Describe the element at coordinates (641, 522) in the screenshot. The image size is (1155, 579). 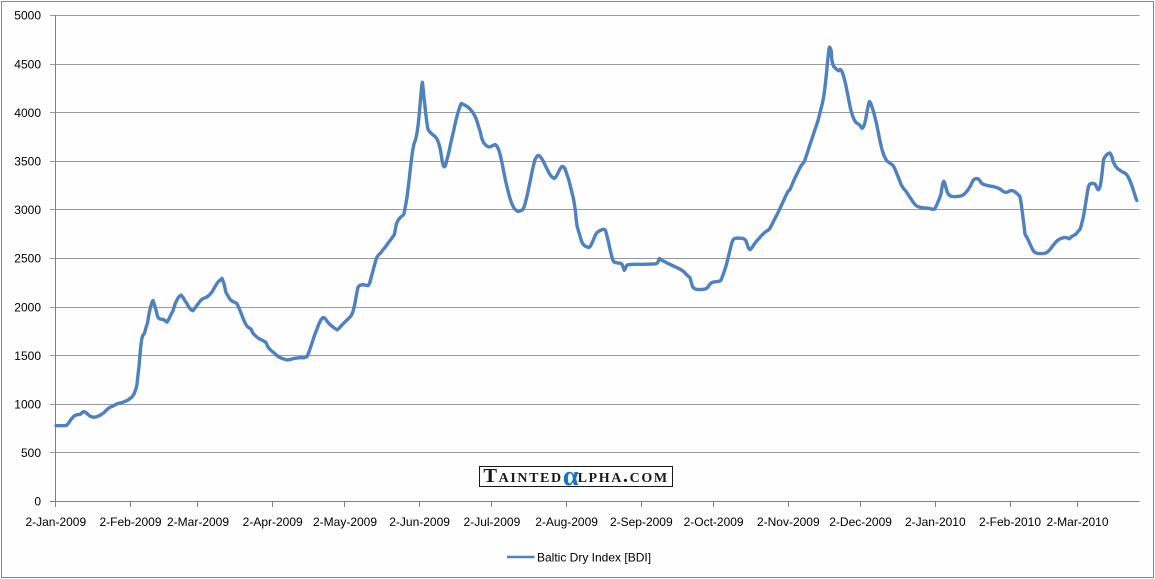
I see `svg-text: 2-Sep-2009` at that location.